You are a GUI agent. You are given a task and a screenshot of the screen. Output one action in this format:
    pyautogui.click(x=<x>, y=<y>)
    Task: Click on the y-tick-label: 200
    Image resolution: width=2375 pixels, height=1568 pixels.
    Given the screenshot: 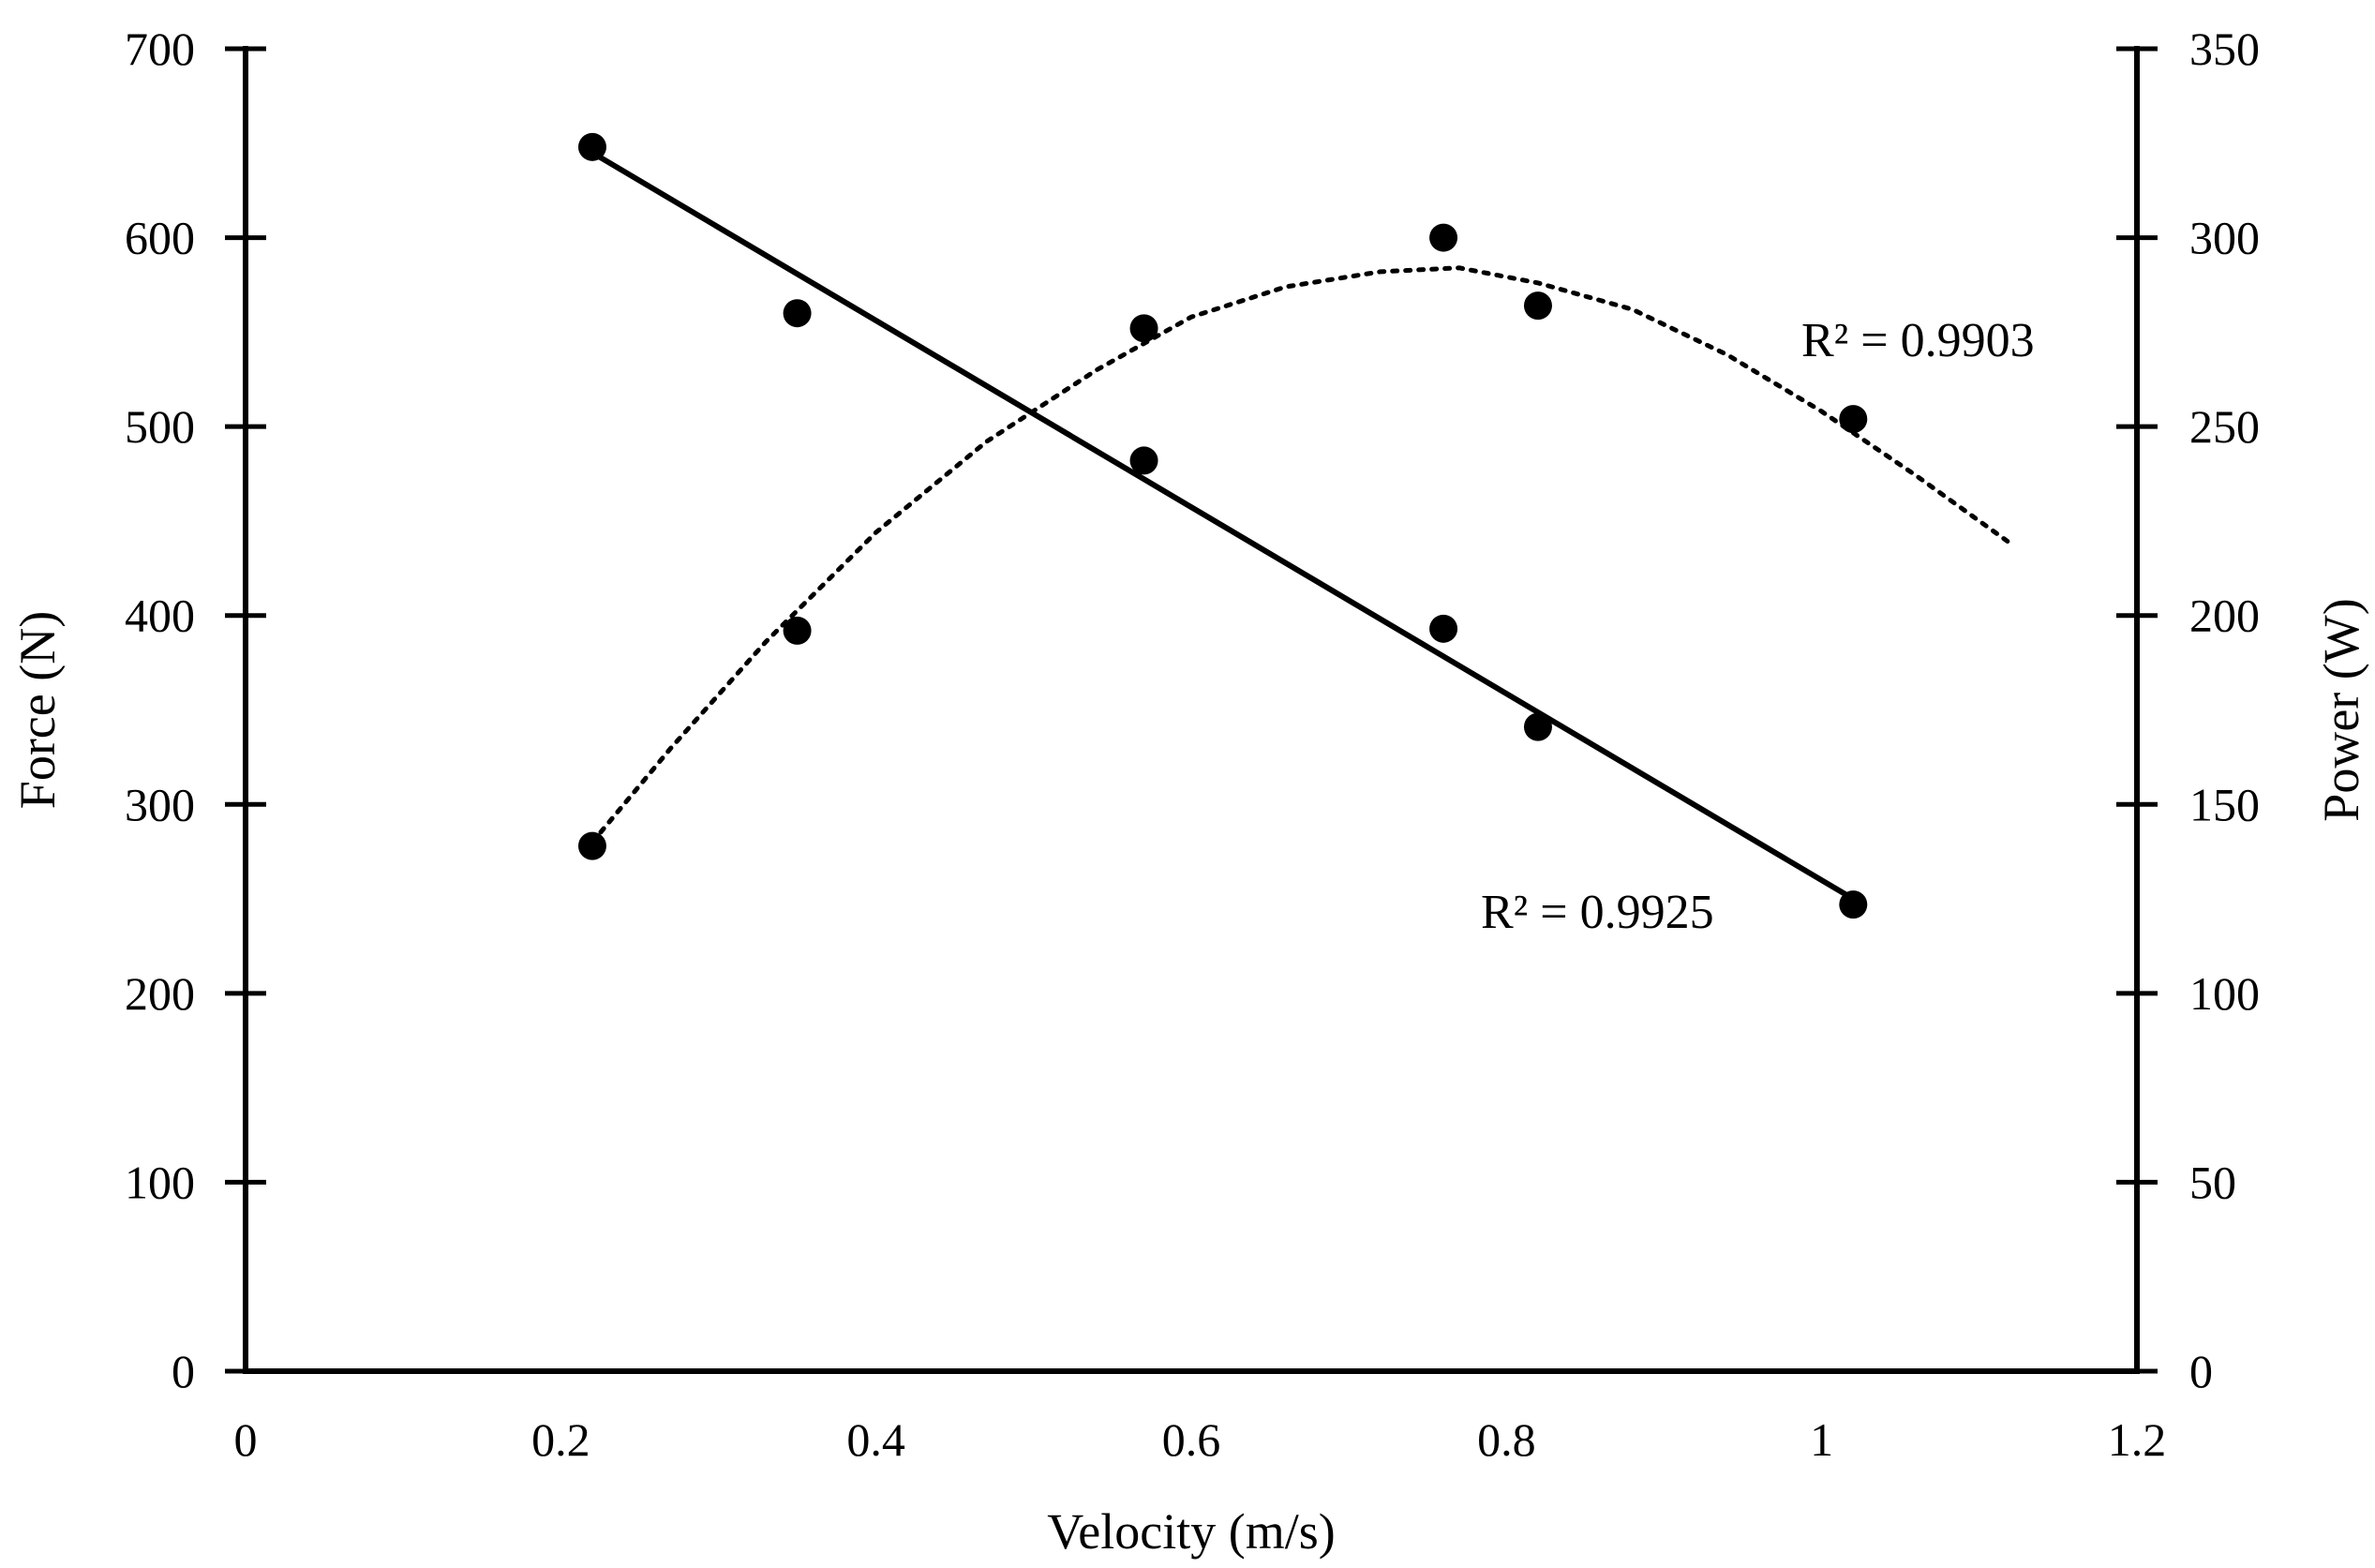 What is the action you would take?
    pyautogui.click(x=160, y=993)
    